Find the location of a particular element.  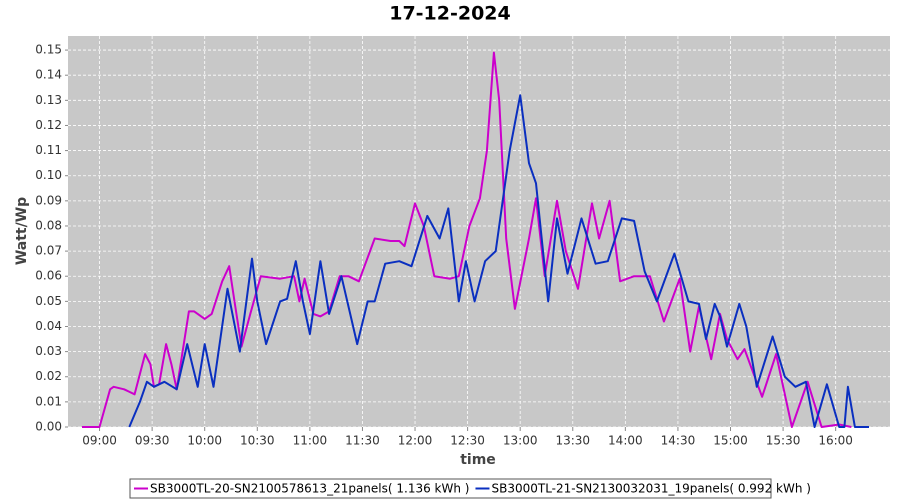

x-tick-label: 10:30 is located at coordinates (257, 441).